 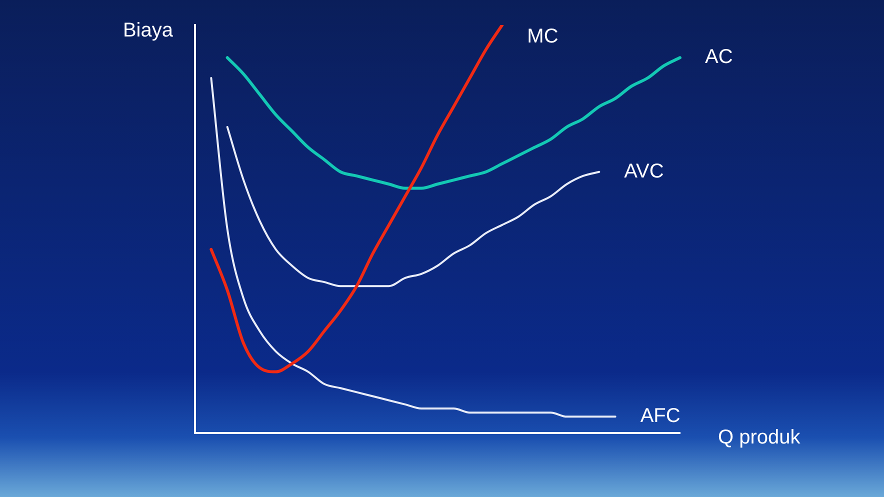 I want to click on series-label: AFC, so click(x=660, y=416).